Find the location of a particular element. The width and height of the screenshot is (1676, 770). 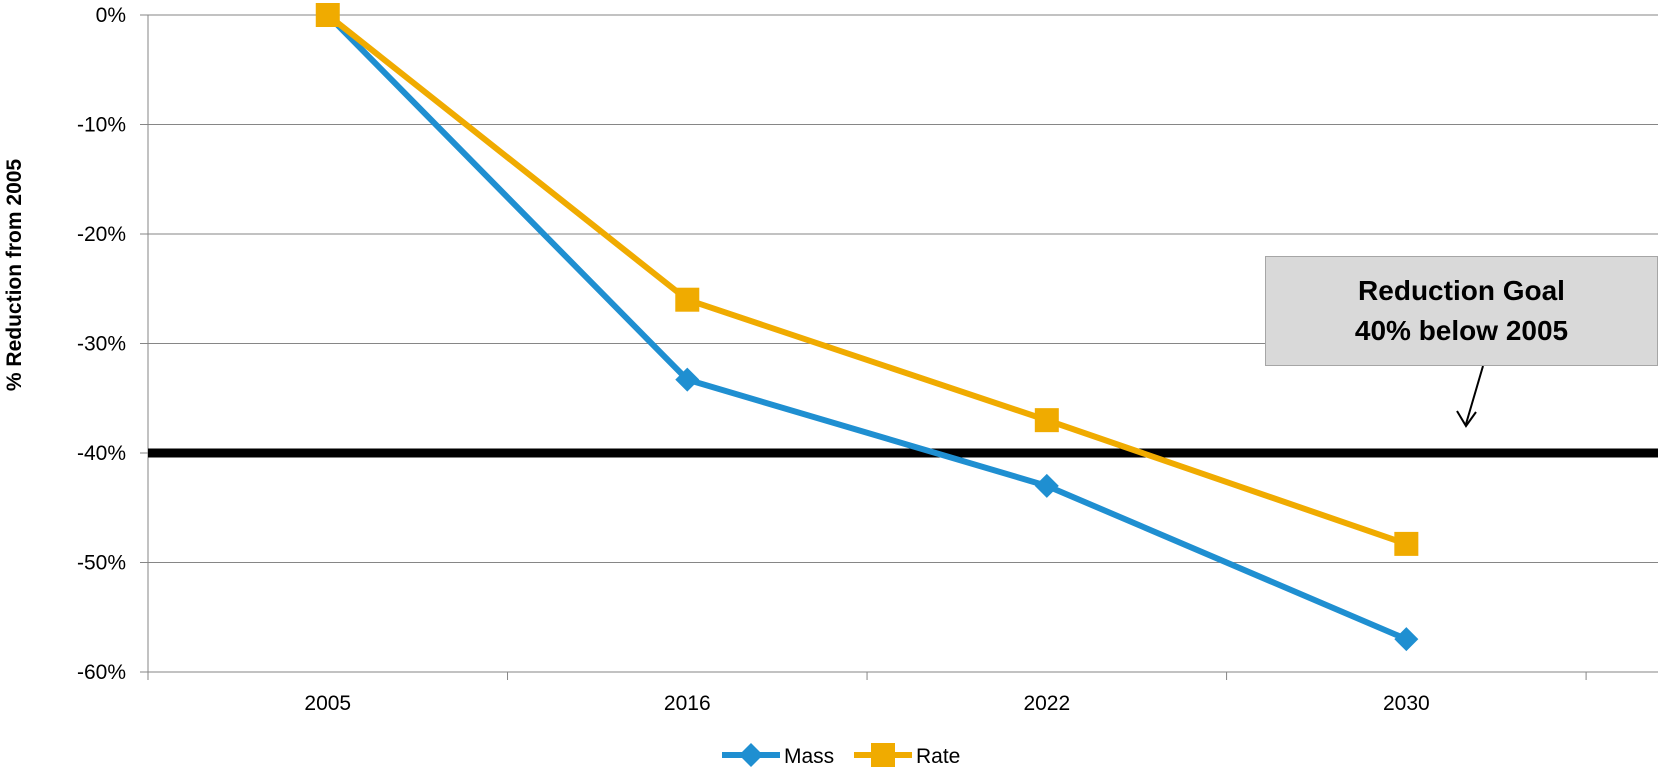

annotation-arrow is located at coordinates (1474, 395).